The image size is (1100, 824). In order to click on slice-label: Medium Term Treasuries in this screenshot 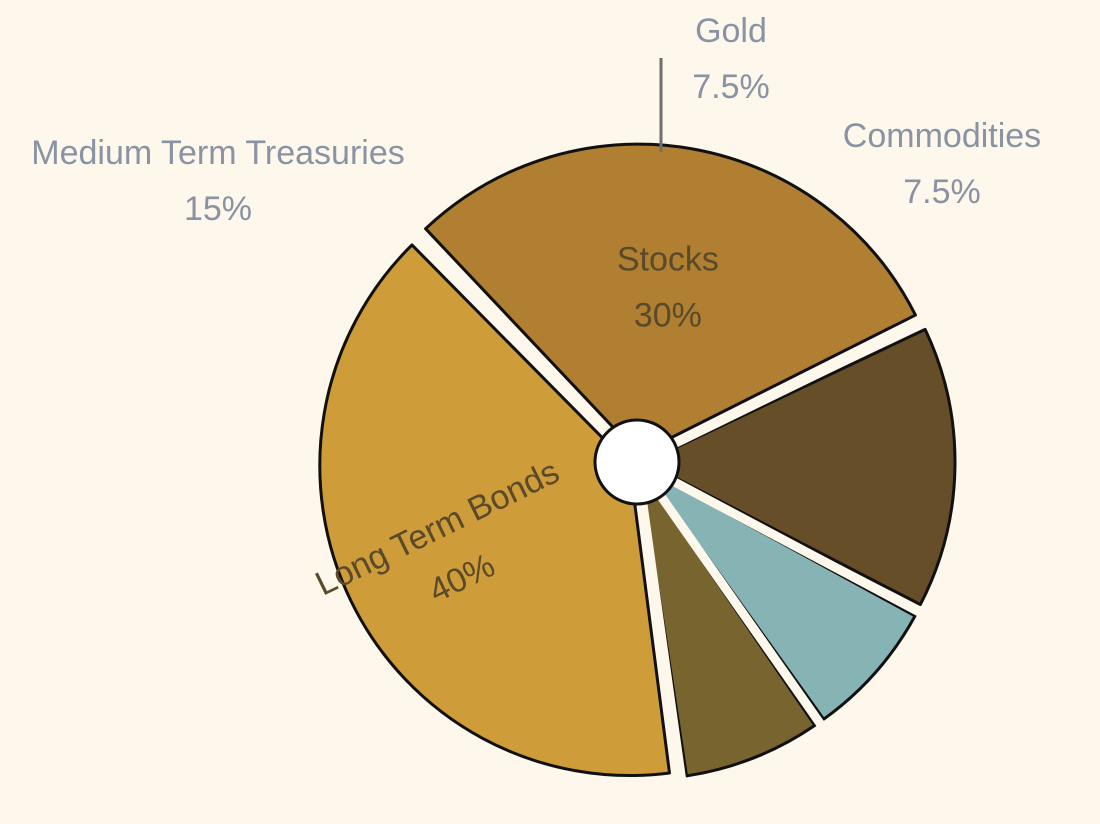, I will do `click(218, 153)`.